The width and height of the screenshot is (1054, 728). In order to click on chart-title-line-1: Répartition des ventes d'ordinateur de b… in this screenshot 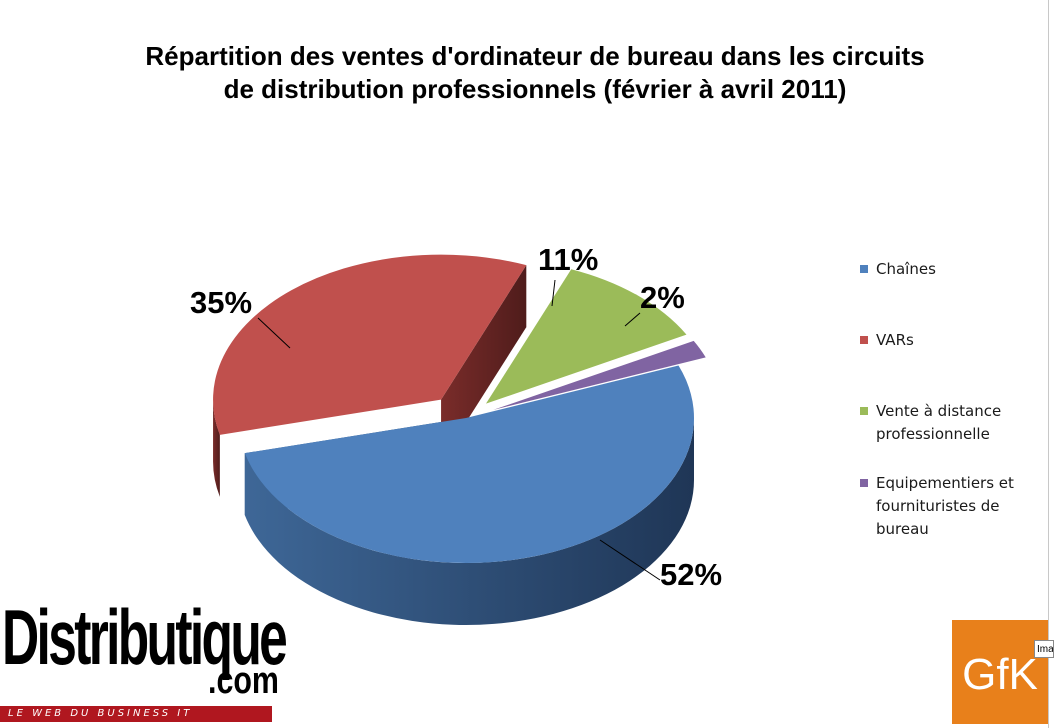, I will do `click(535, 56)`.